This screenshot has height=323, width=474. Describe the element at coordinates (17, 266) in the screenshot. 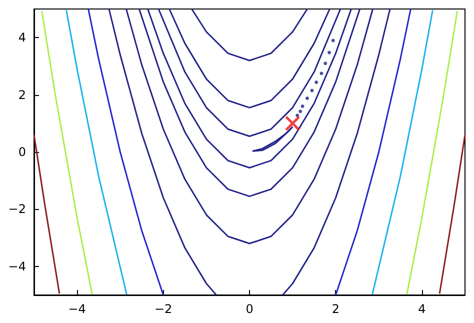

I see `y-tick-label: −4` at that location.